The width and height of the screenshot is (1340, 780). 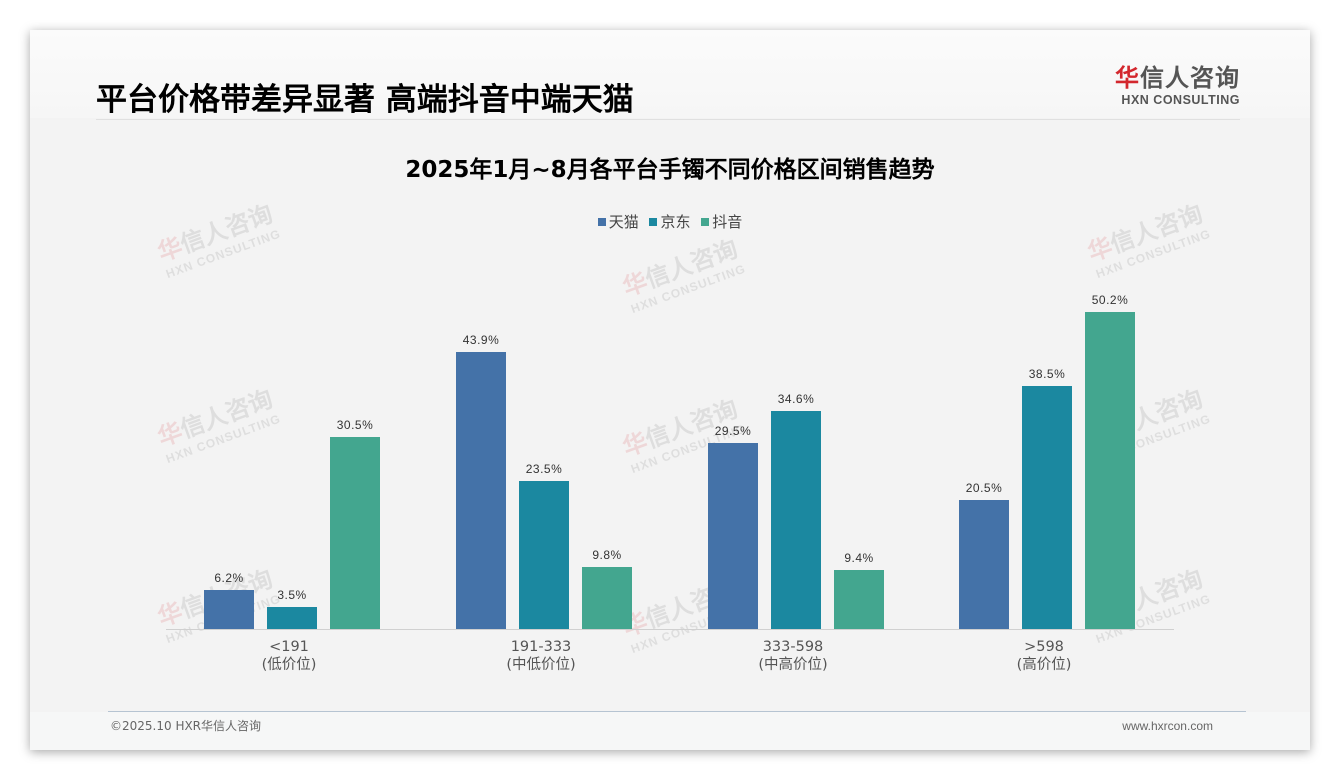 I want to click on footer-website: www.hxrcon.com, so click(x=1167, y=726).